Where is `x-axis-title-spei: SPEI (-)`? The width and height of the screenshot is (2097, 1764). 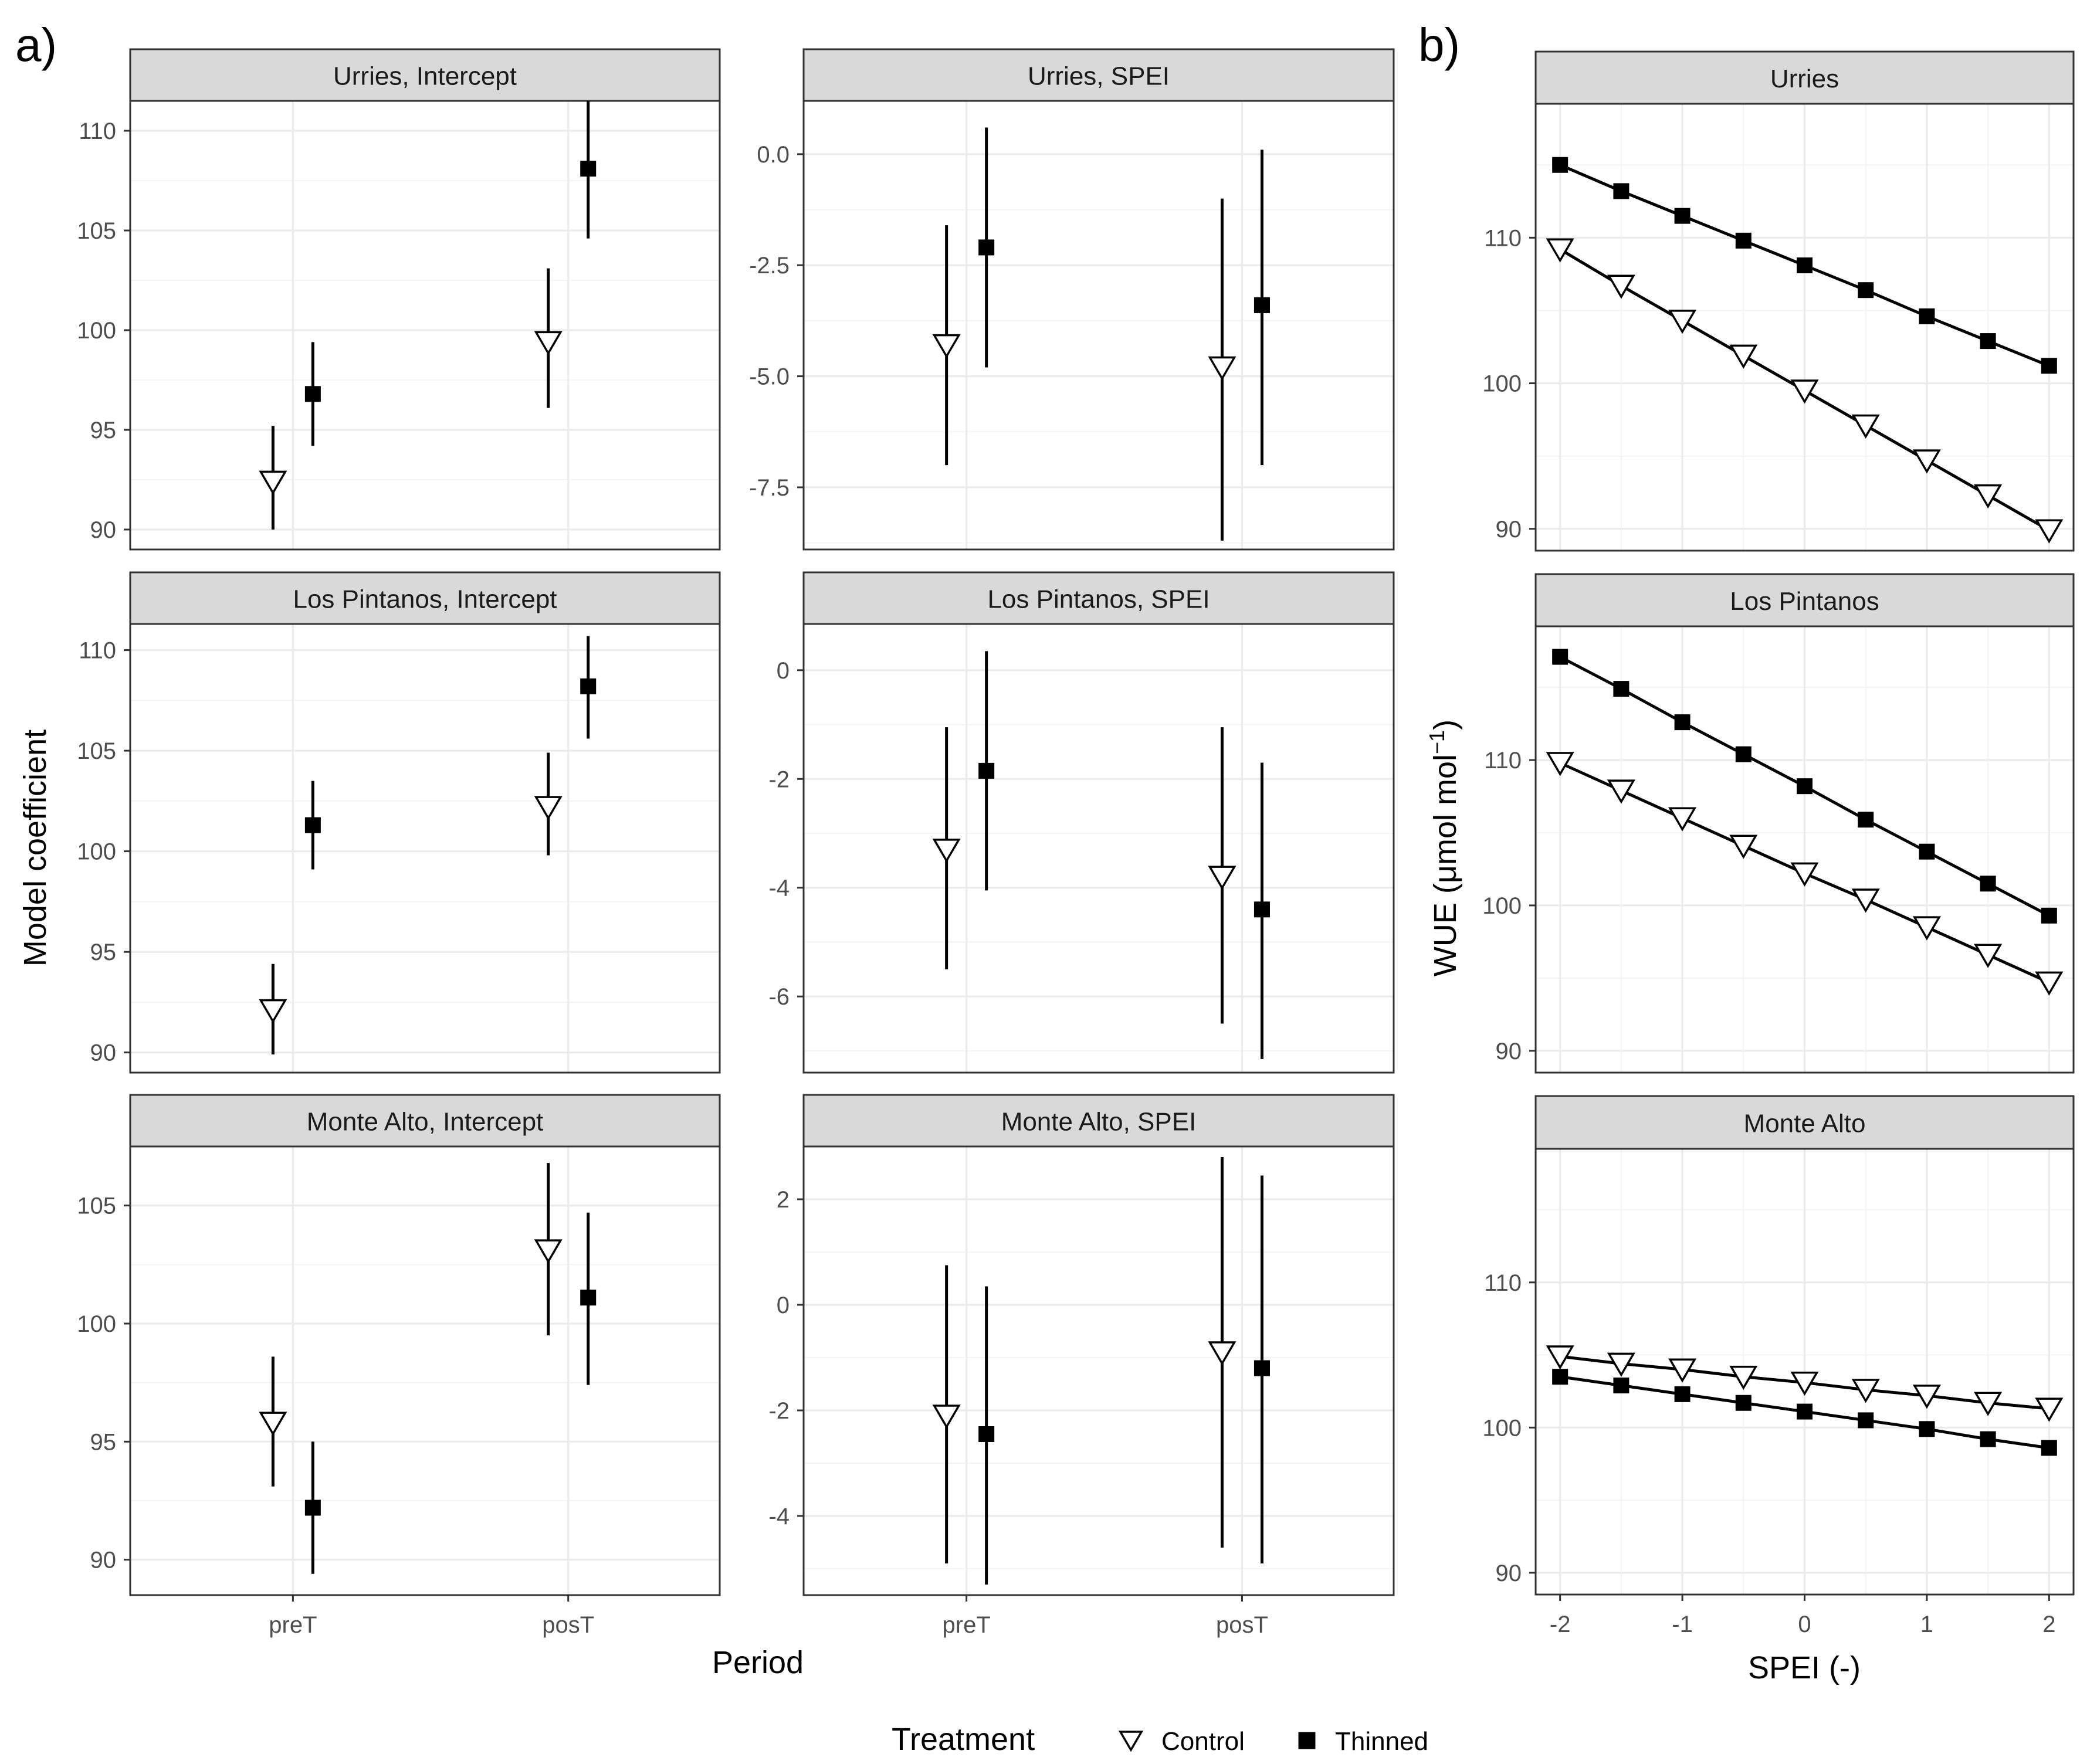 x-axis-title-spei: SPEI (-) is located at coordinates (1804, 1667).